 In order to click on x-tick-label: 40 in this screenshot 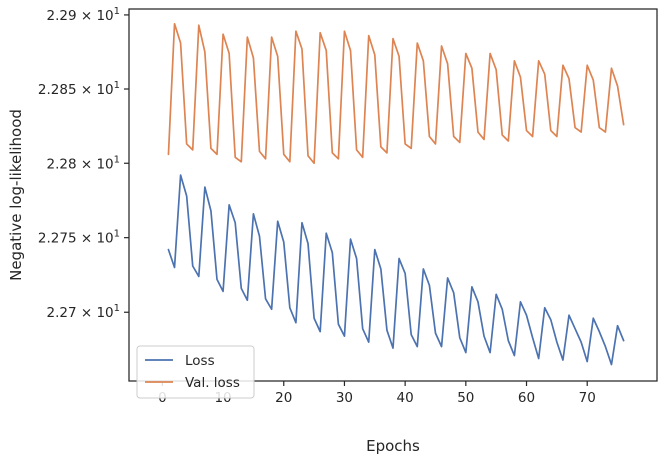, I will do `click(405, 398)`.